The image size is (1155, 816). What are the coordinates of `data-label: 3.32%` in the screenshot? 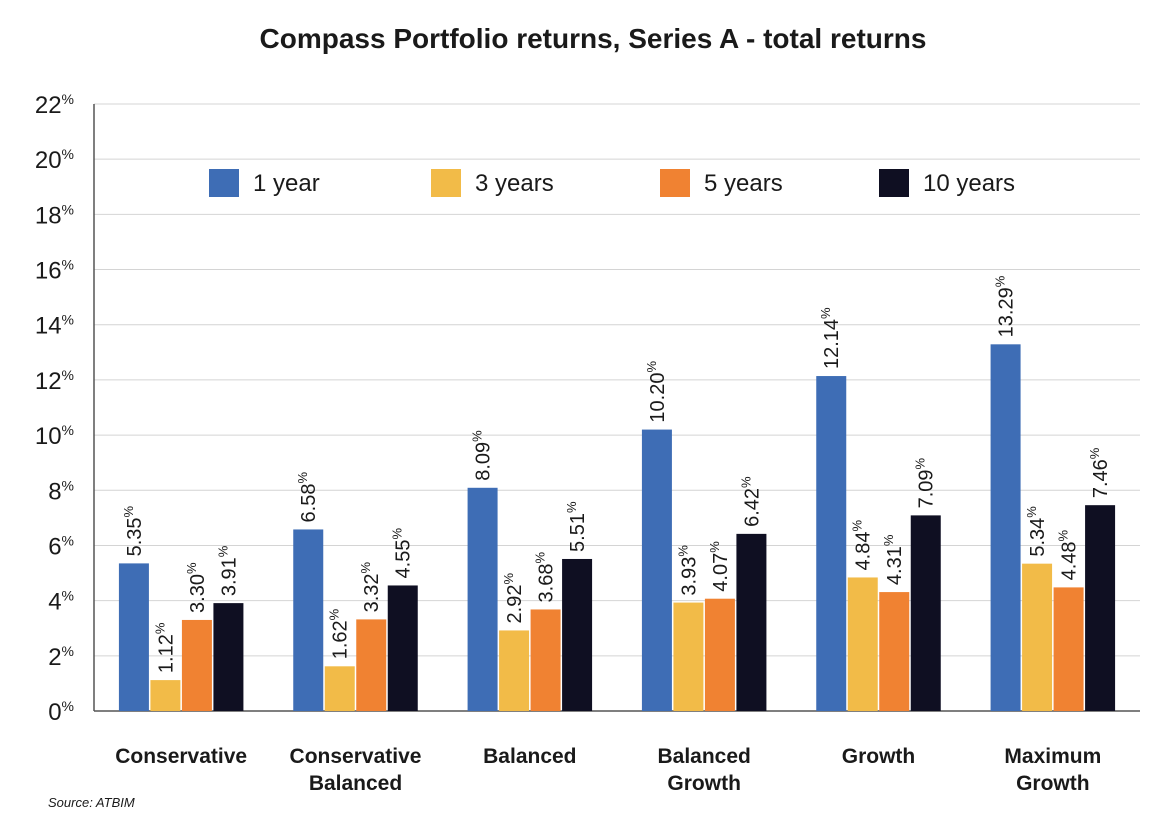 It's located at (370, 586).